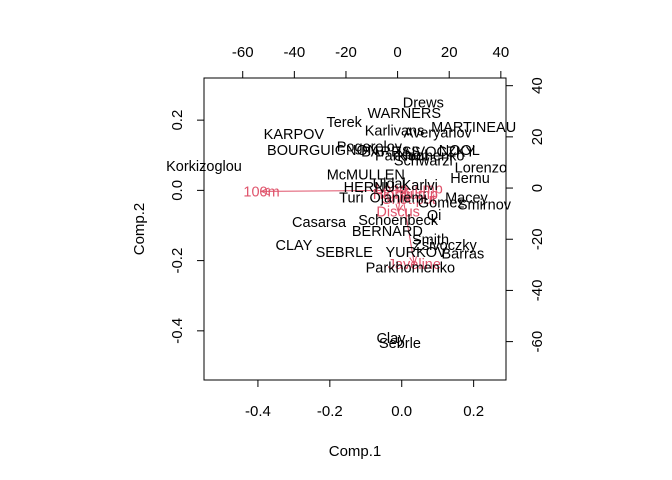  I want to click on right-tick-label: -20, so click(537, 239).